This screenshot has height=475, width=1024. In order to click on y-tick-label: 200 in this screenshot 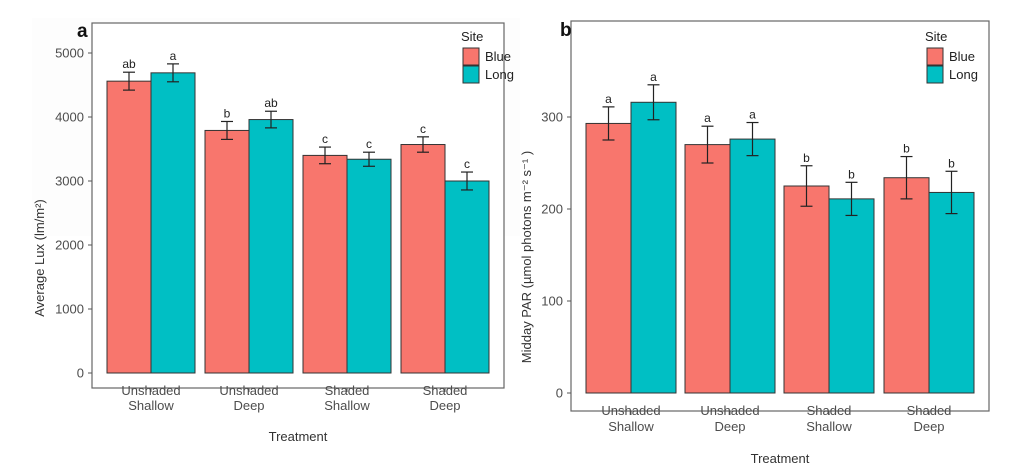, I will do `click(552, 209)`.